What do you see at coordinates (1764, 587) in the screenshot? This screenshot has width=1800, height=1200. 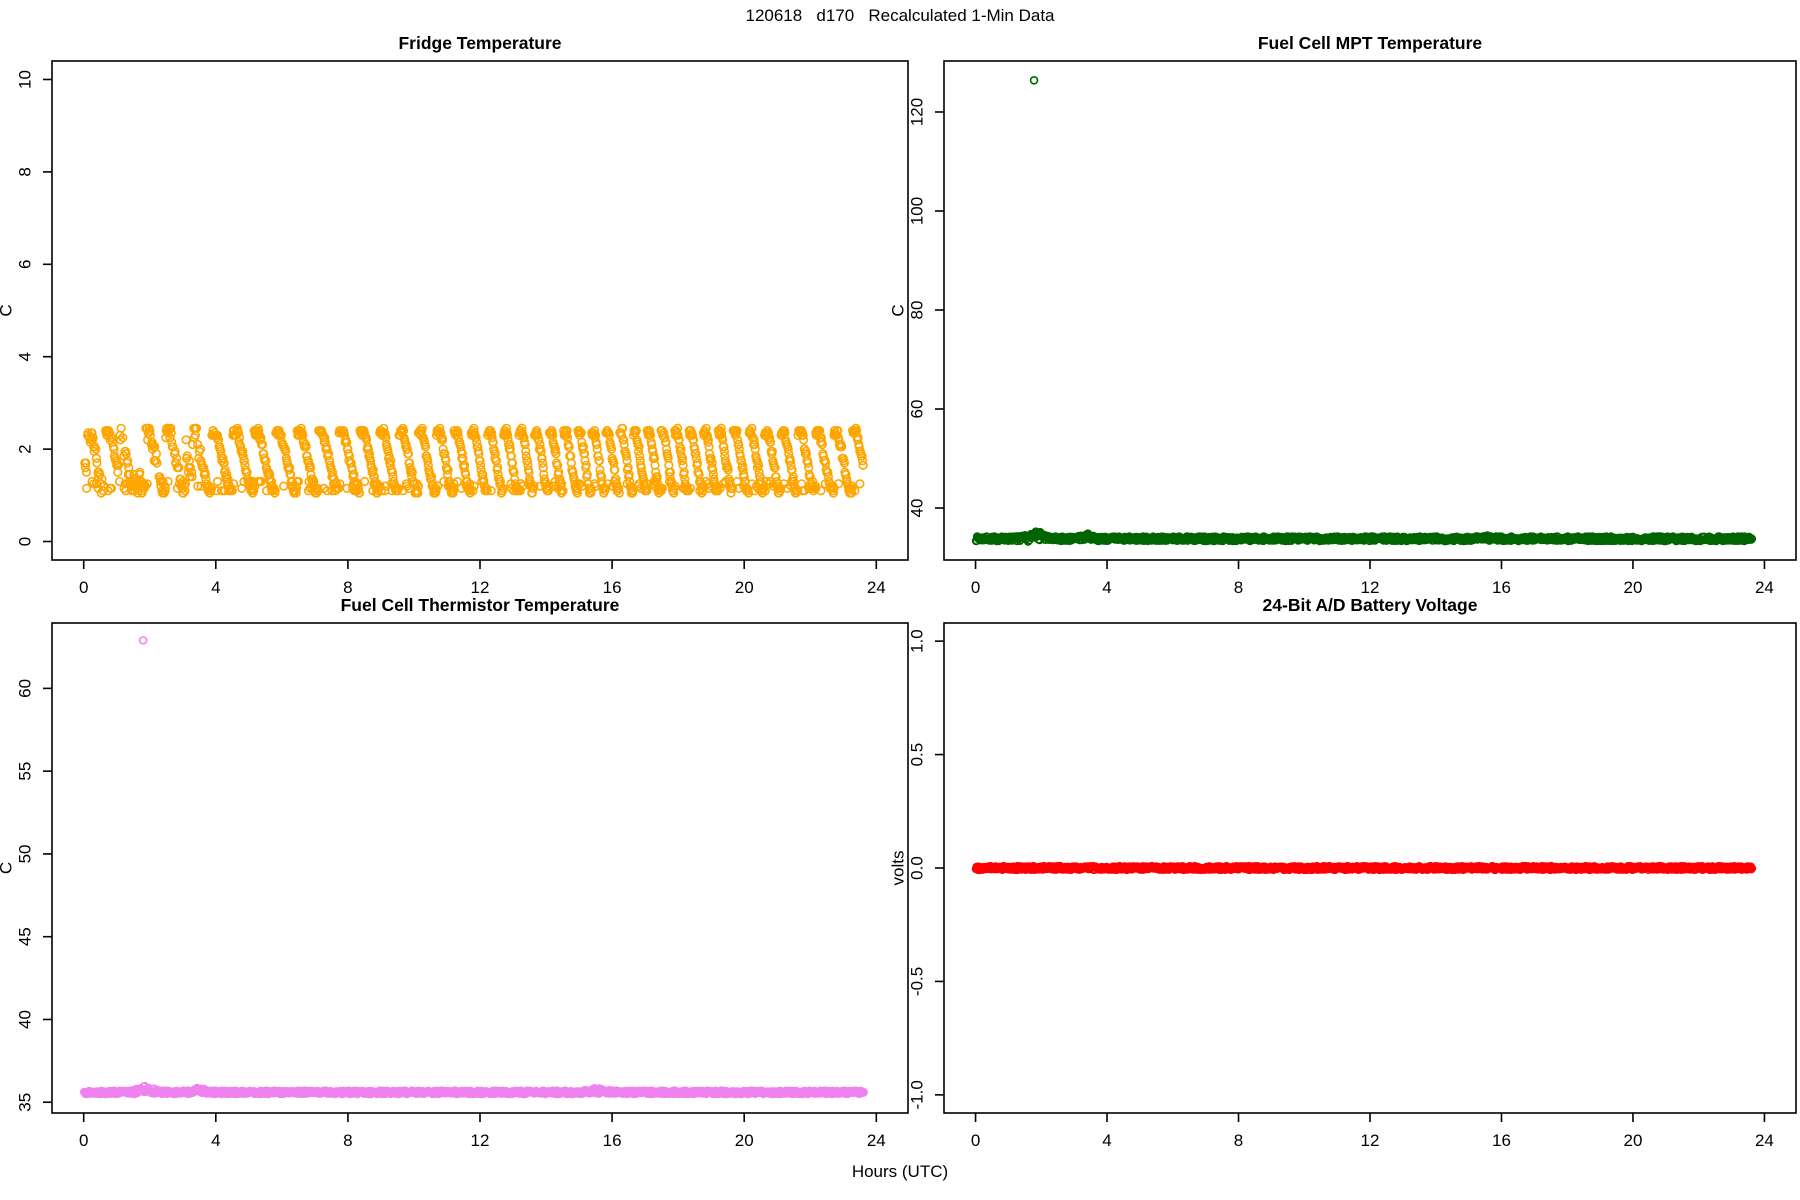 I see `fuel-cell-mpt-temperature-x-tick-label: 24` at bounding box center [1764, 587].